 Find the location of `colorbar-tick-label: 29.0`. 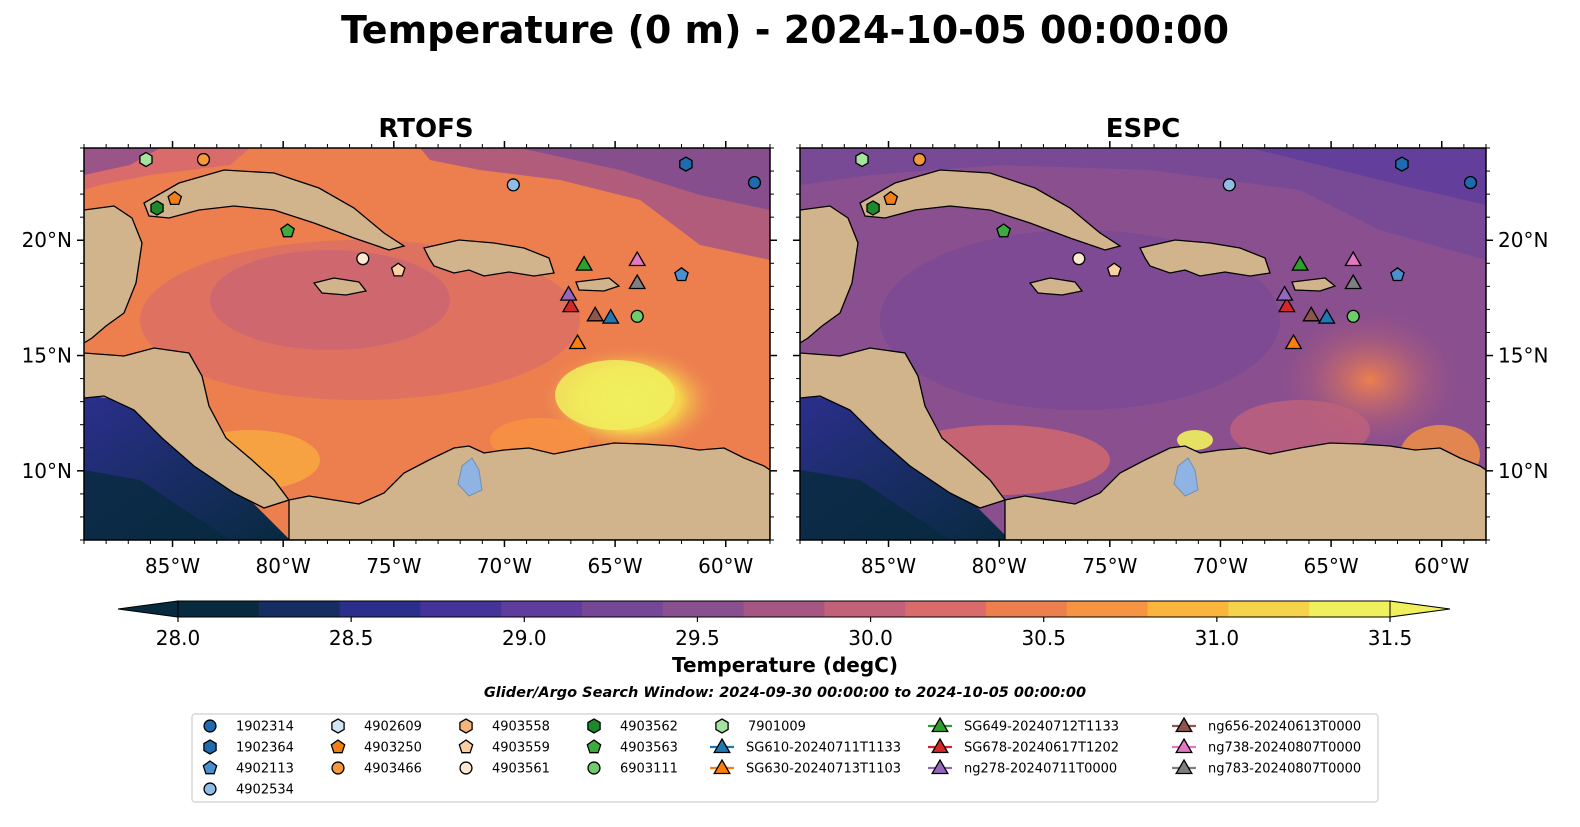

colorbar-tick-label: 29.0 is located at coordinates (524, 638).